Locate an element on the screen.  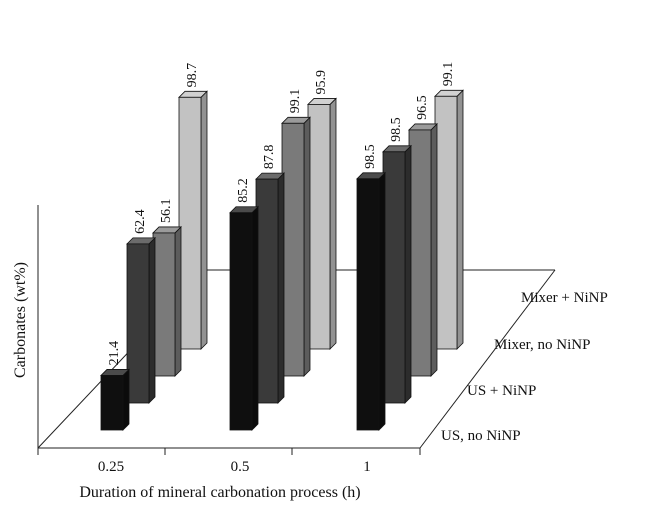
bar: 95.9 is located at coordinates (322, 210).